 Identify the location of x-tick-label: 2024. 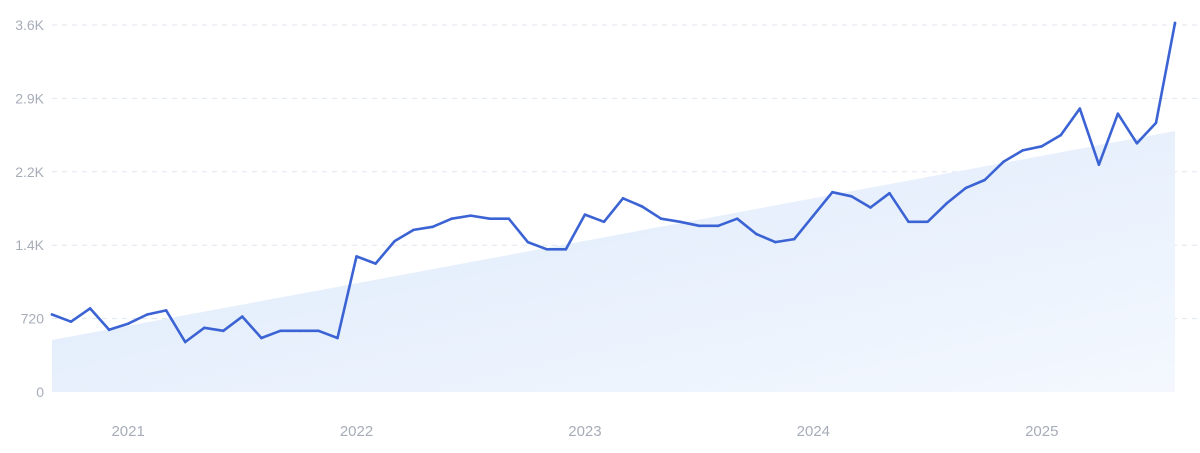
(813, 431).